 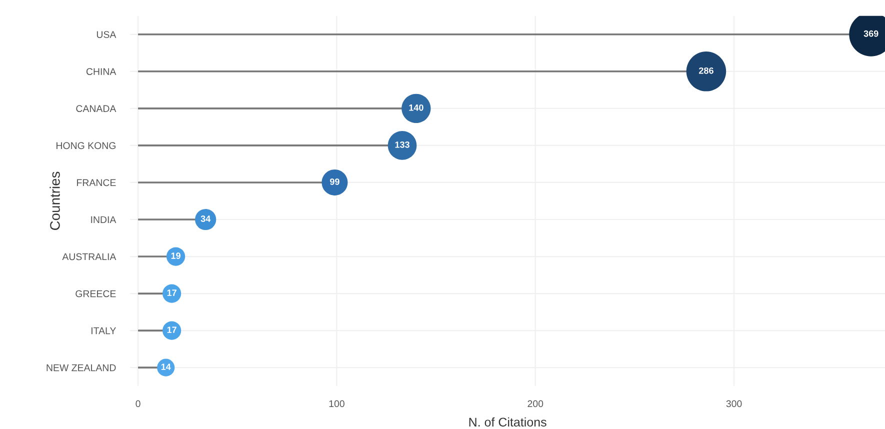 I want to click on data-label: 133, so click(x=402, y=144).